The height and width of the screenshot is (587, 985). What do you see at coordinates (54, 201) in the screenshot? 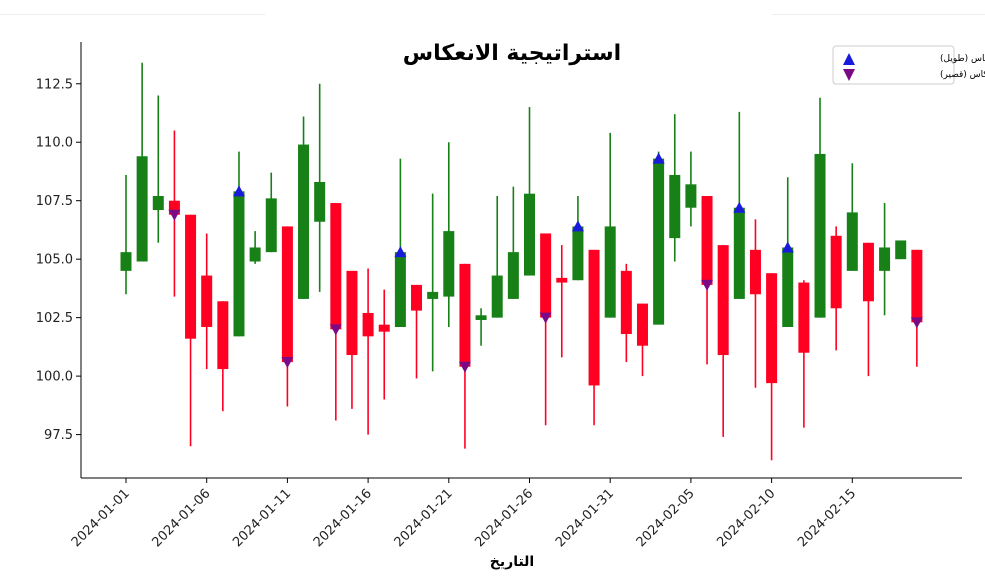
I see `y-tick-label: 107.5` at bounding box center [54, 201].